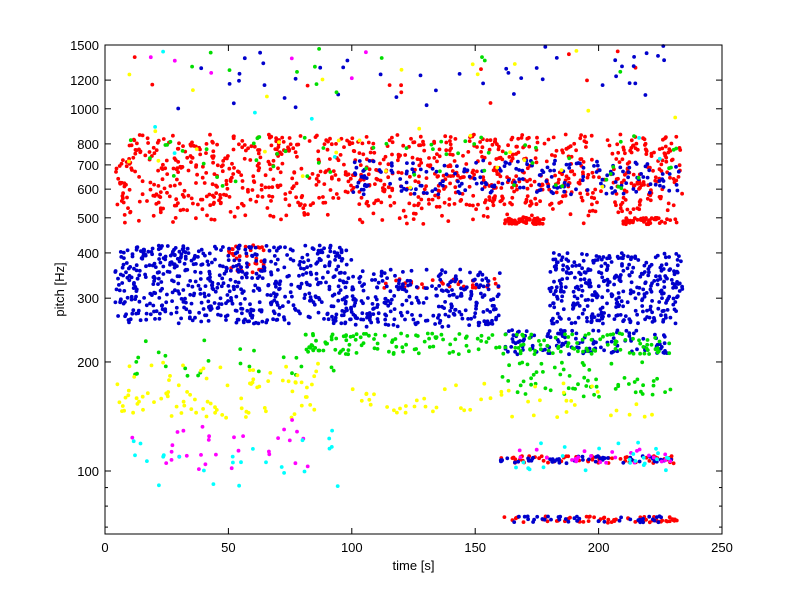  I want to click on x-tick-label: 150, so click(475, 547).